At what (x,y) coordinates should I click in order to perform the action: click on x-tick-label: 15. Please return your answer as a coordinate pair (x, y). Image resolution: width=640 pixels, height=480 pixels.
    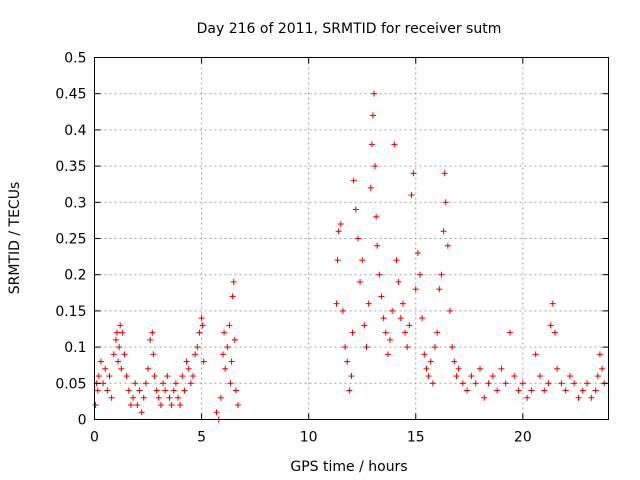
    Looking at the image, I should click on (416, 438).